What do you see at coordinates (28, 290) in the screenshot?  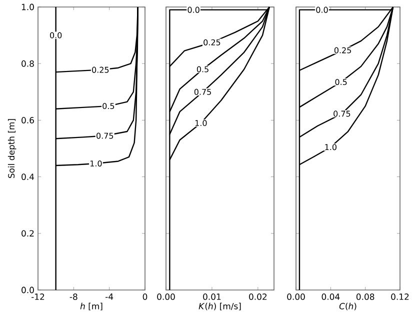 I see `y-tick-label: 0.0` at bounding box center [28, 290].